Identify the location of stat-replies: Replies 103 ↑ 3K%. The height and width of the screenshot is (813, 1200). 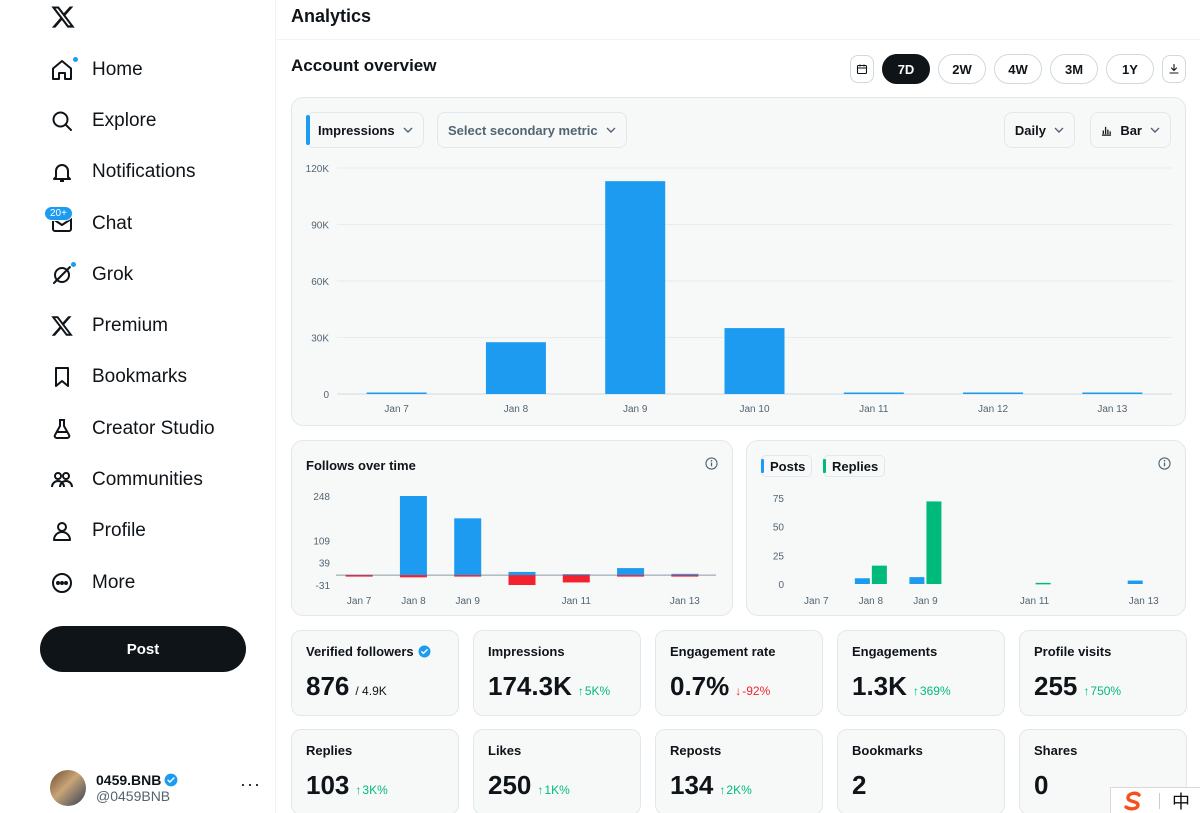
(375, 771).